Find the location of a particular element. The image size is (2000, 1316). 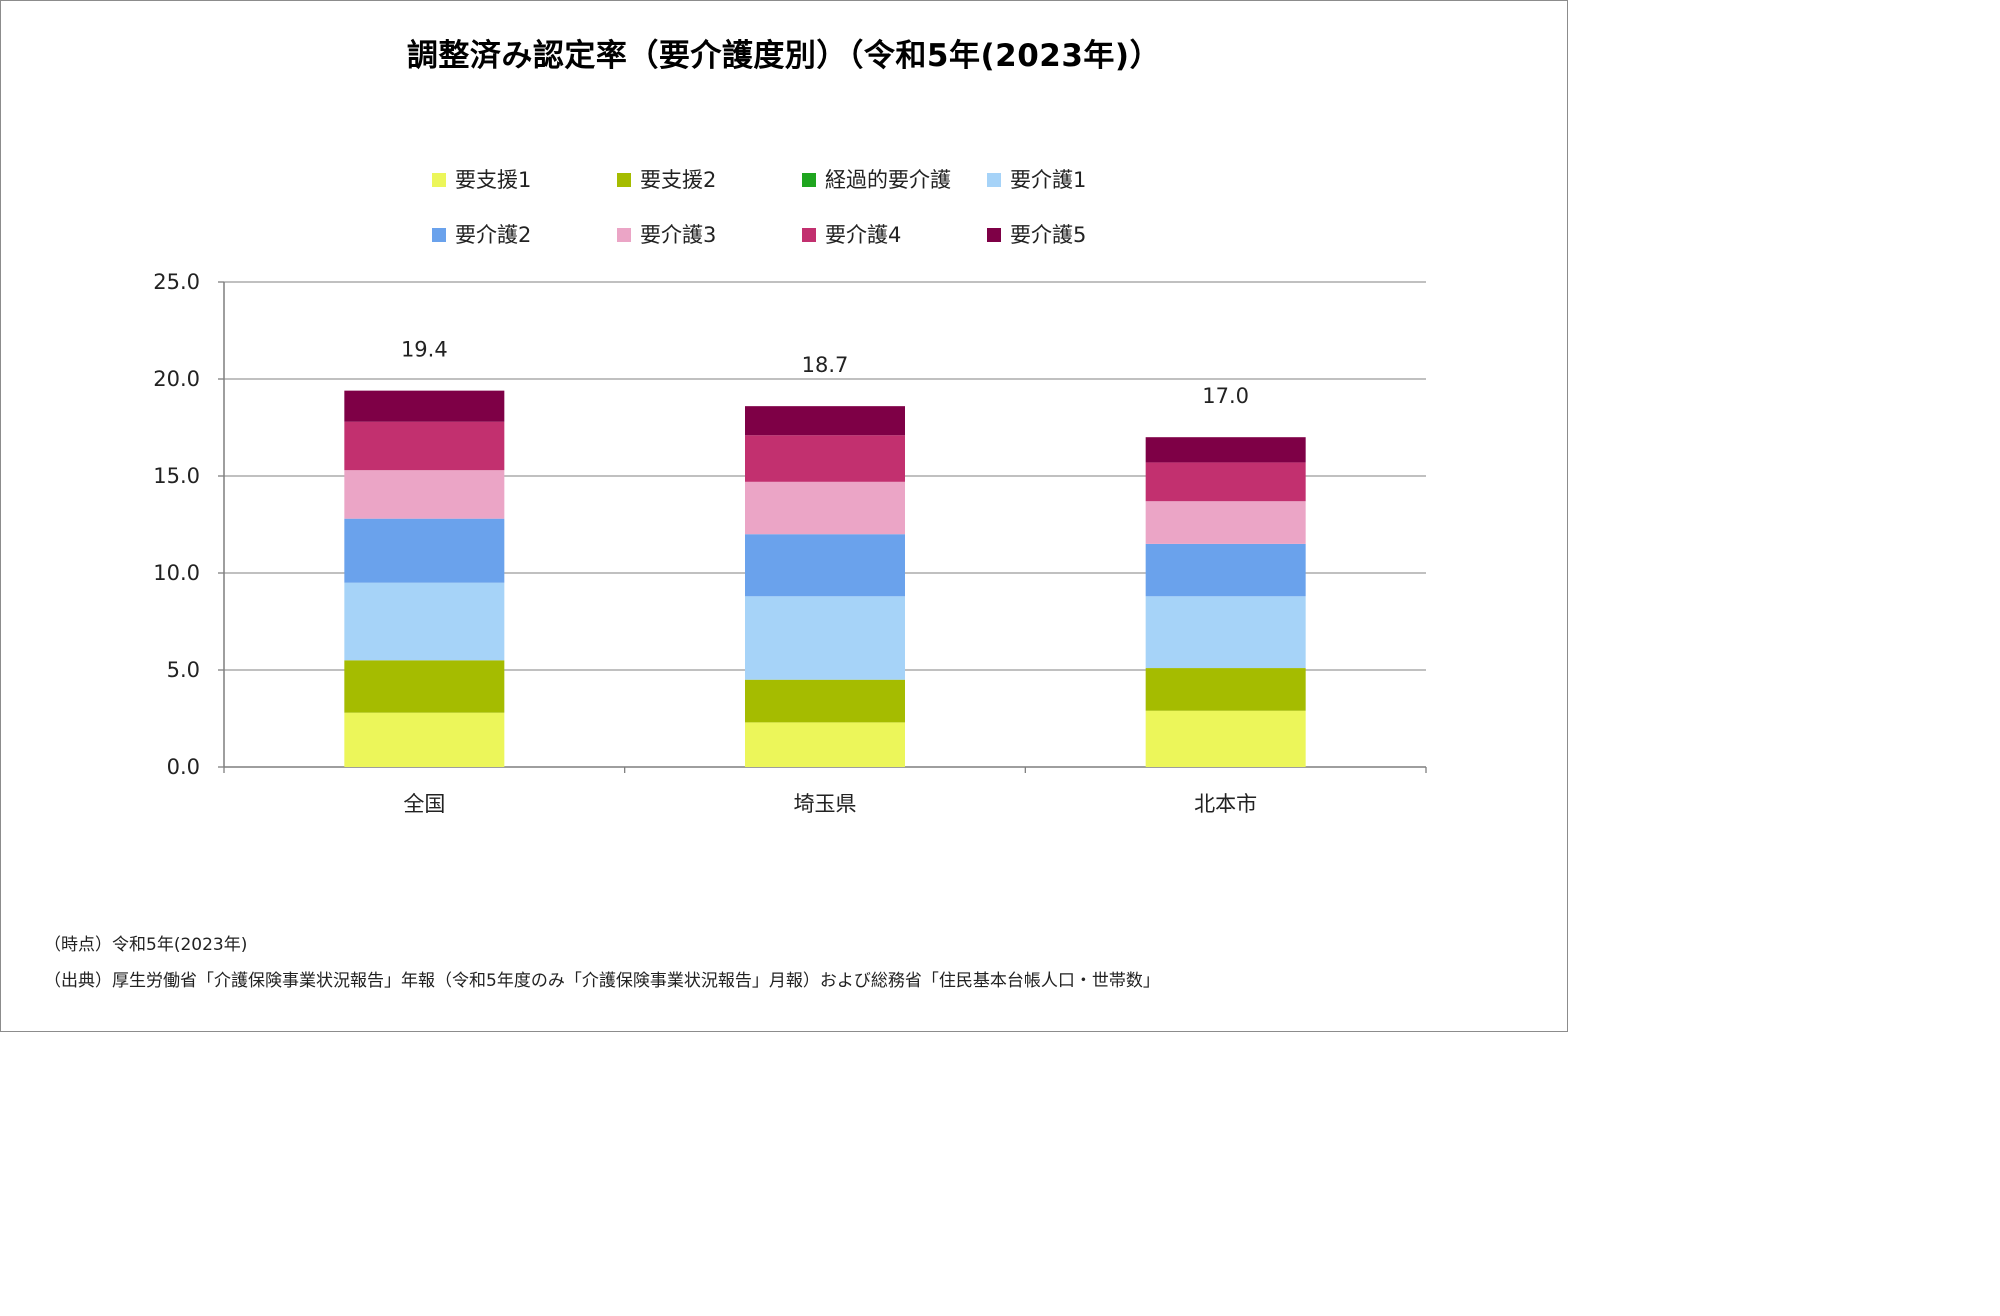

y-tick-label: 15.0 is located at coordinates (176, 476).